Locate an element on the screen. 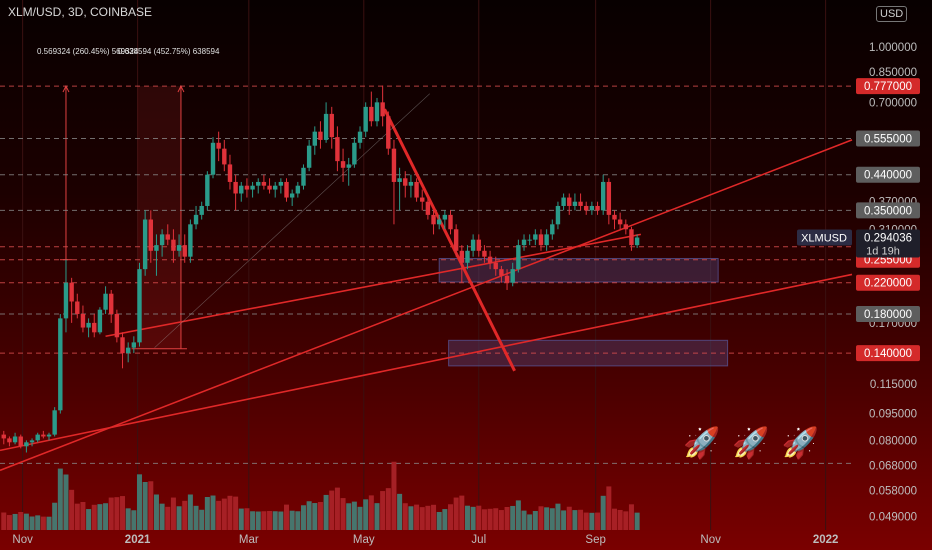 Image resolution: width=932 pixels, height=550 pixels. measure-label-2: 0.638594 (452.75%) 638594 is located at coordinates (169, 51).